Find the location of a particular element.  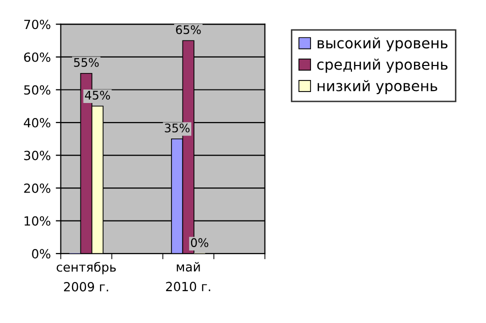

legend-label: низкий уровень is located at coordinates (378, 87).